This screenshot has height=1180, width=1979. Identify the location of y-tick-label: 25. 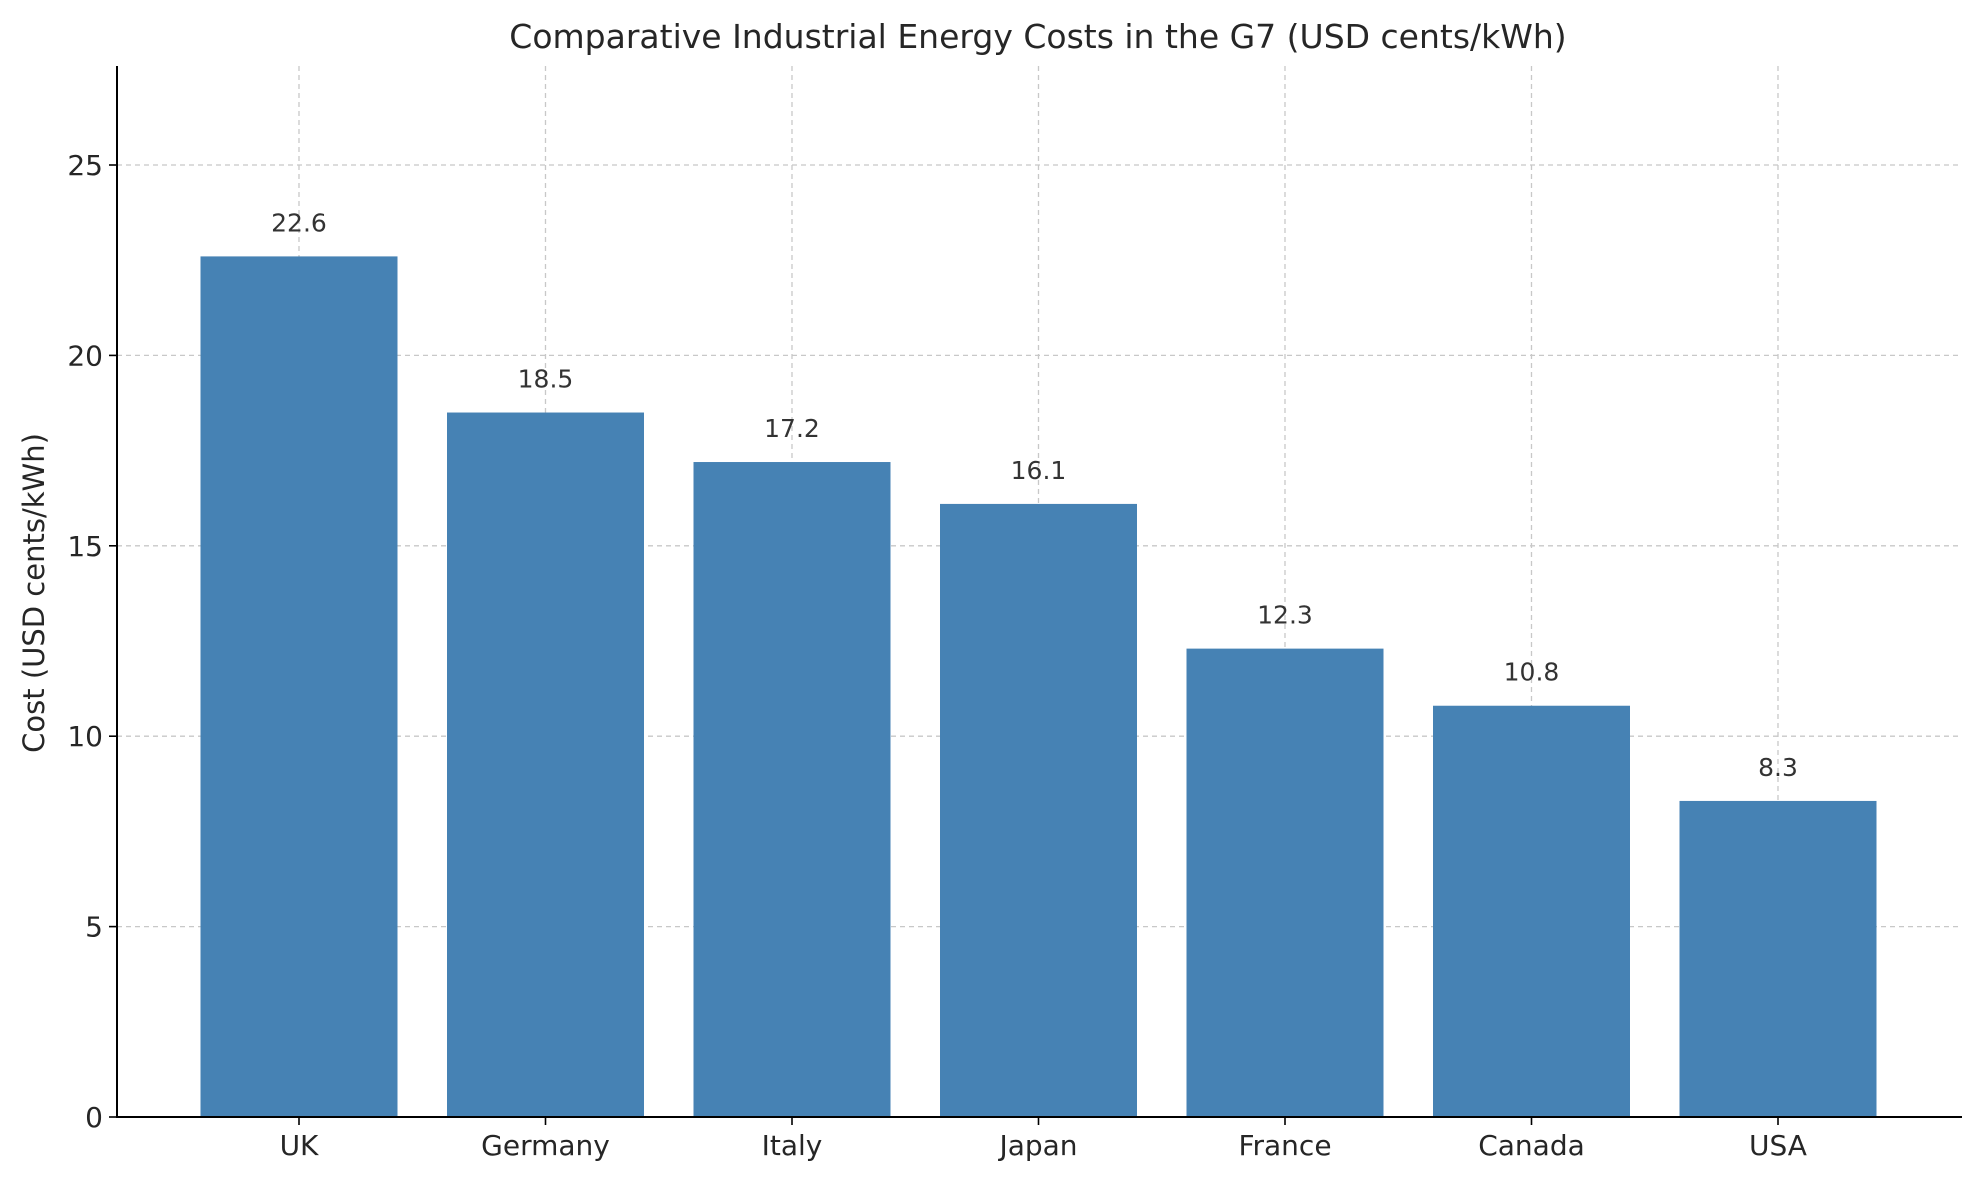
(85, 165).